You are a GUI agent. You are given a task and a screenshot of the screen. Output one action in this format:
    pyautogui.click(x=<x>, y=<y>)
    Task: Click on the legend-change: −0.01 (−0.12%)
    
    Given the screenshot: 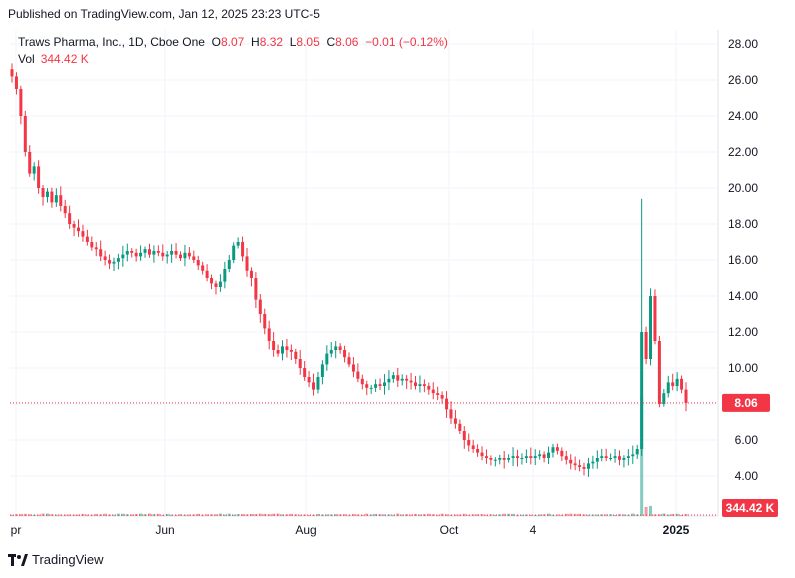 What is the action you would take?
    pyautogui.click(x=406, y=42)
    